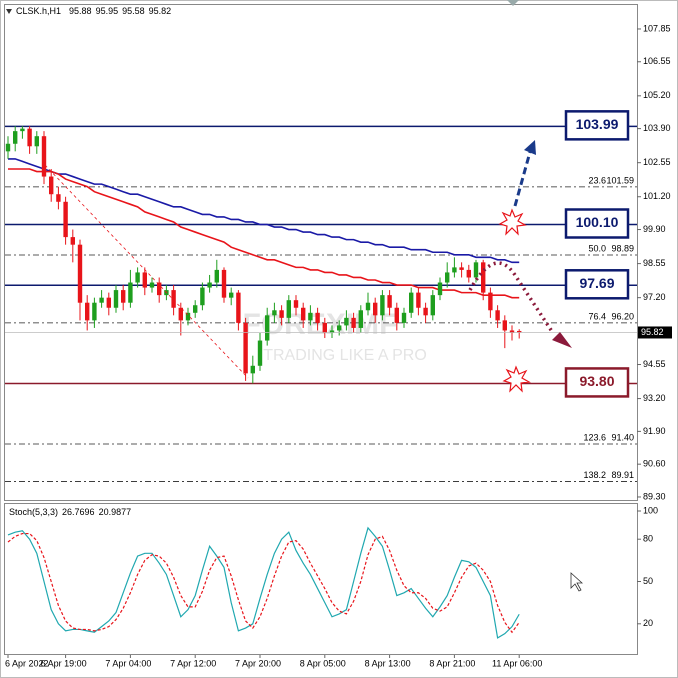 This screenshot has width=678, height=678. I want to click on trend-line, so click(146, 271).